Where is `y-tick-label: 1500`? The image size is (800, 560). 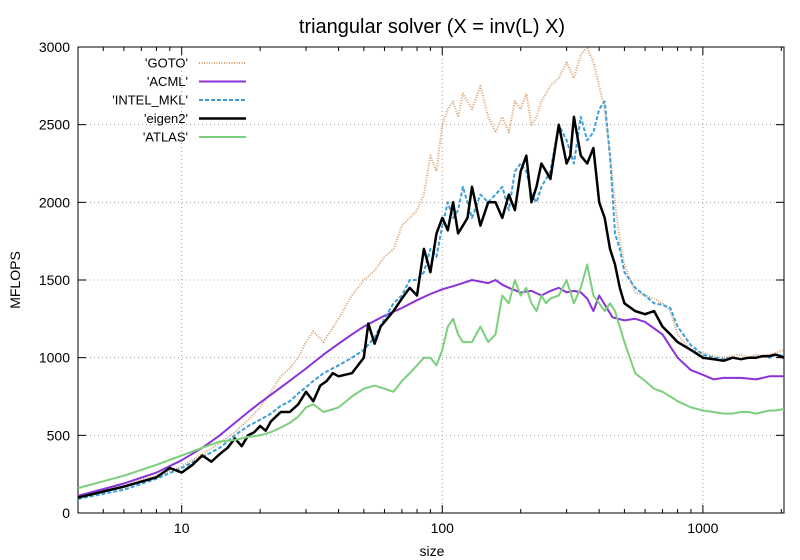 y-tick-label: 1500 is located at coordinates (54, 280).